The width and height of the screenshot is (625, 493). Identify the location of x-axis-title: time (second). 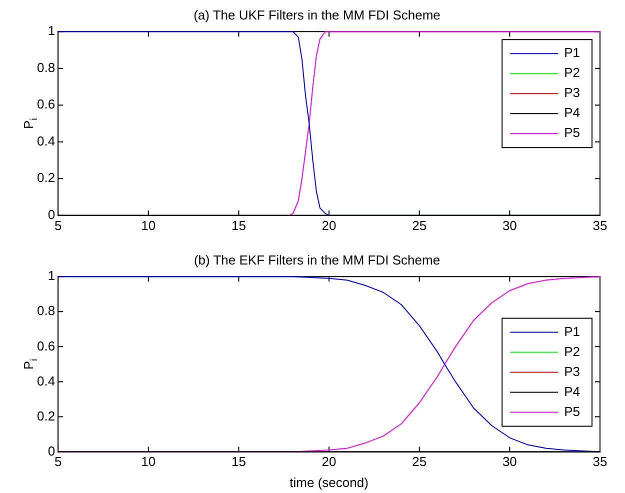
(329, 482).